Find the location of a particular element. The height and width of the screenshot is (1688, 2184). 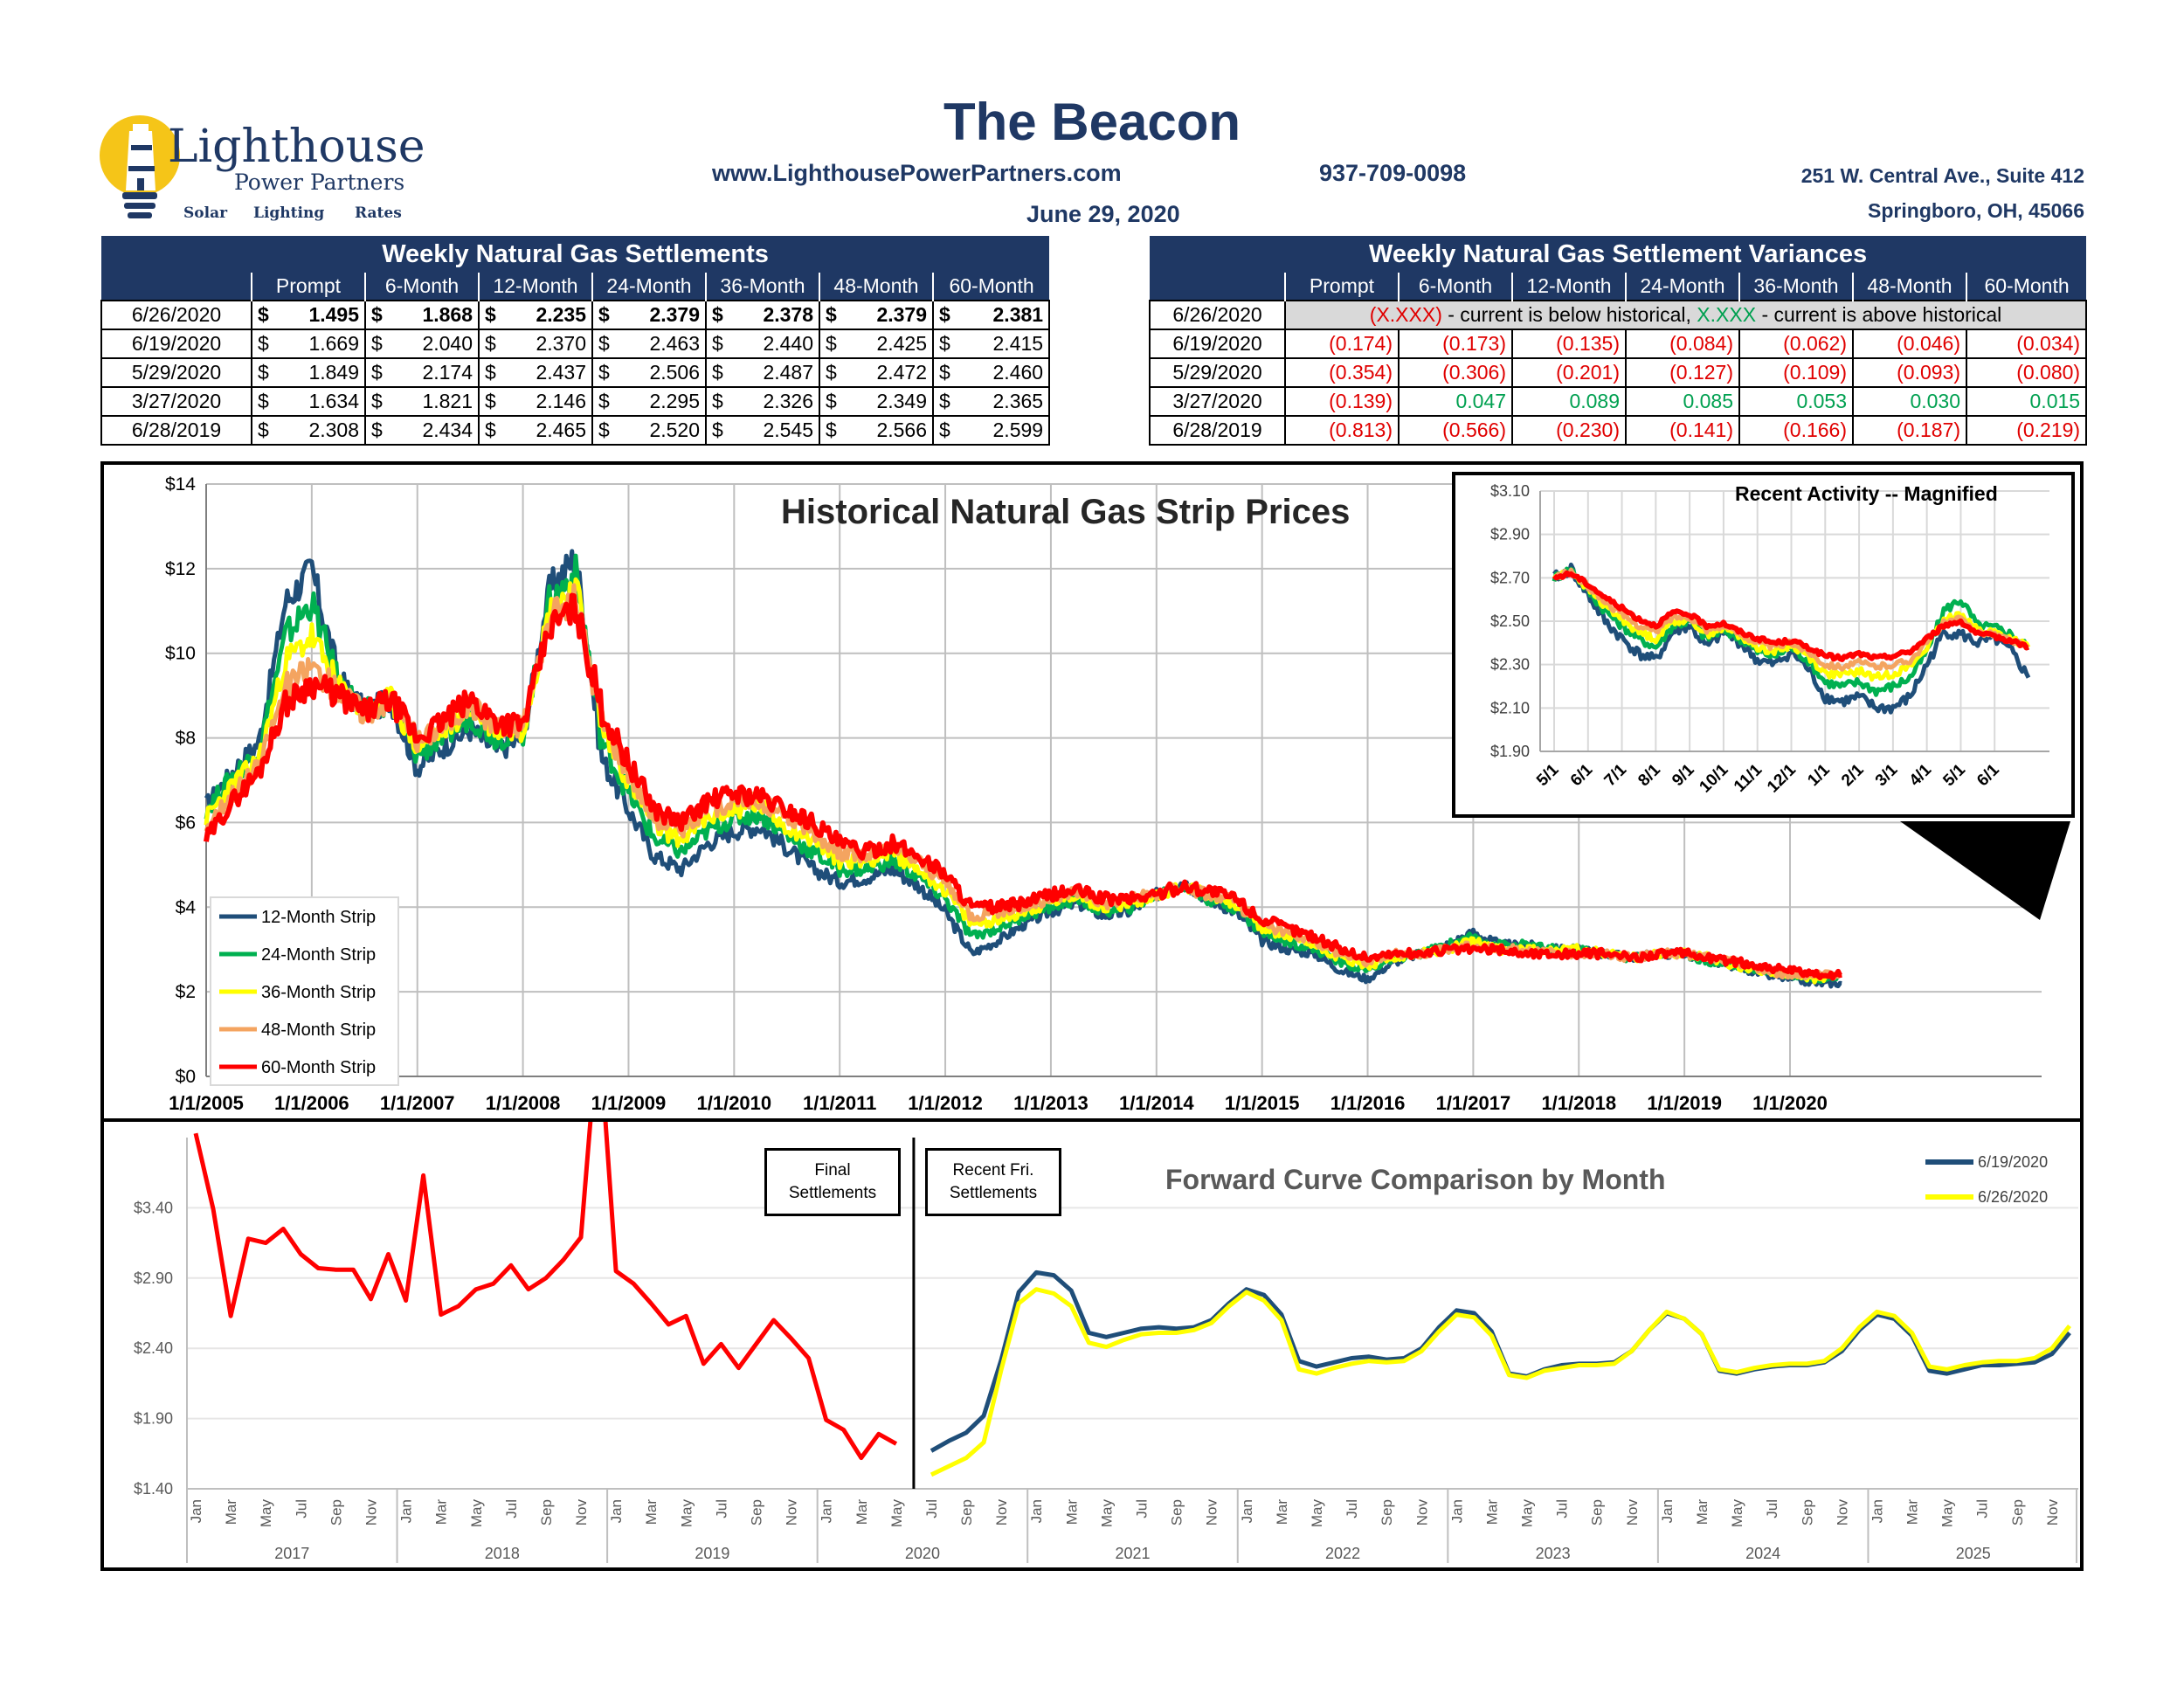

forward-curve-title: Forward Curve Comparison by Month is located at coordinates (1415, 1179).